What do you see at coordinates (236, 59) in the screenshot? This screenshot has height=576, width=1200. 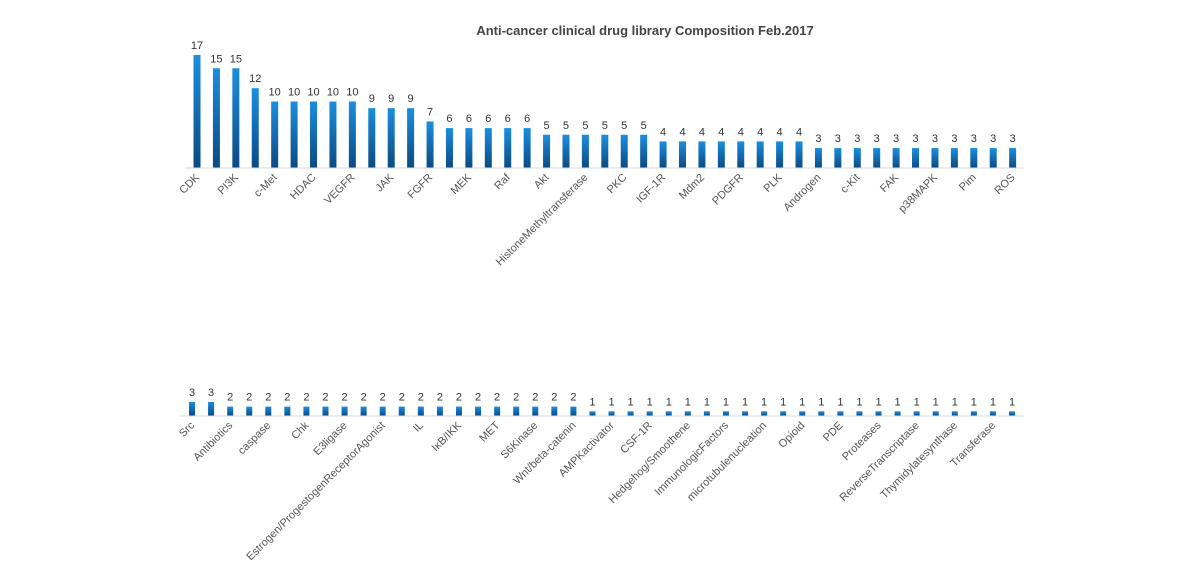 I see `value-label: 15` at bounding box center [236, 59].